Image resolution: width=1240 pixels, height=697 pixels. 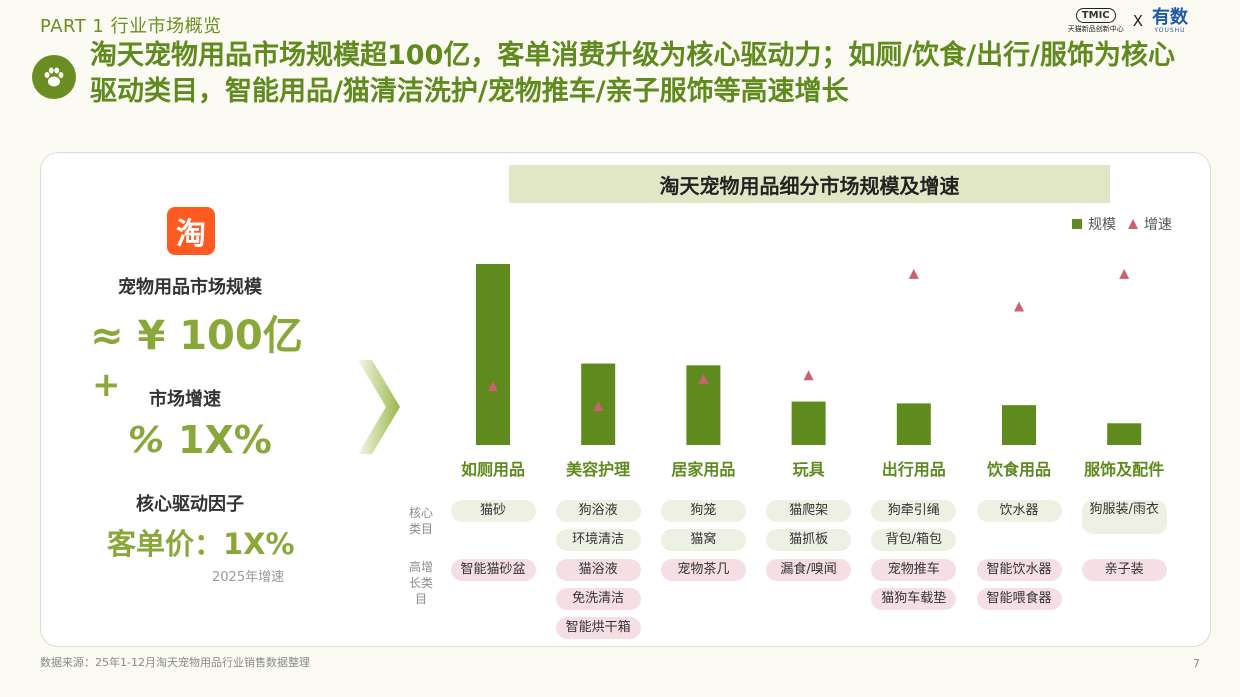 What do you see at coordinates (1122, 224) in the screenshot?
I see `chart-legend: 规模 增速` at bounding box center [1122, 224].